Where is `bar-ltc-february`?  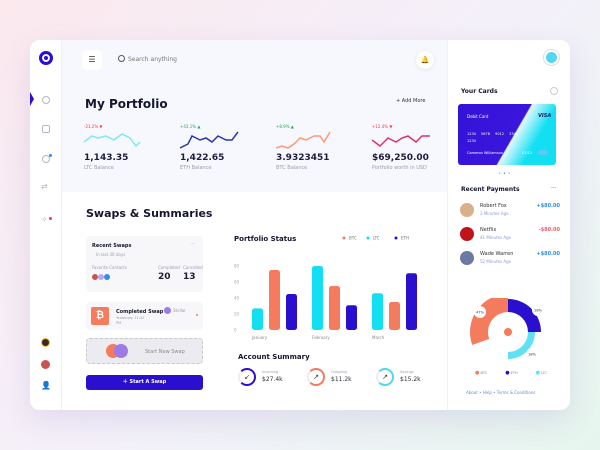 bar-ltc-february is located at coordinates (317, 298).